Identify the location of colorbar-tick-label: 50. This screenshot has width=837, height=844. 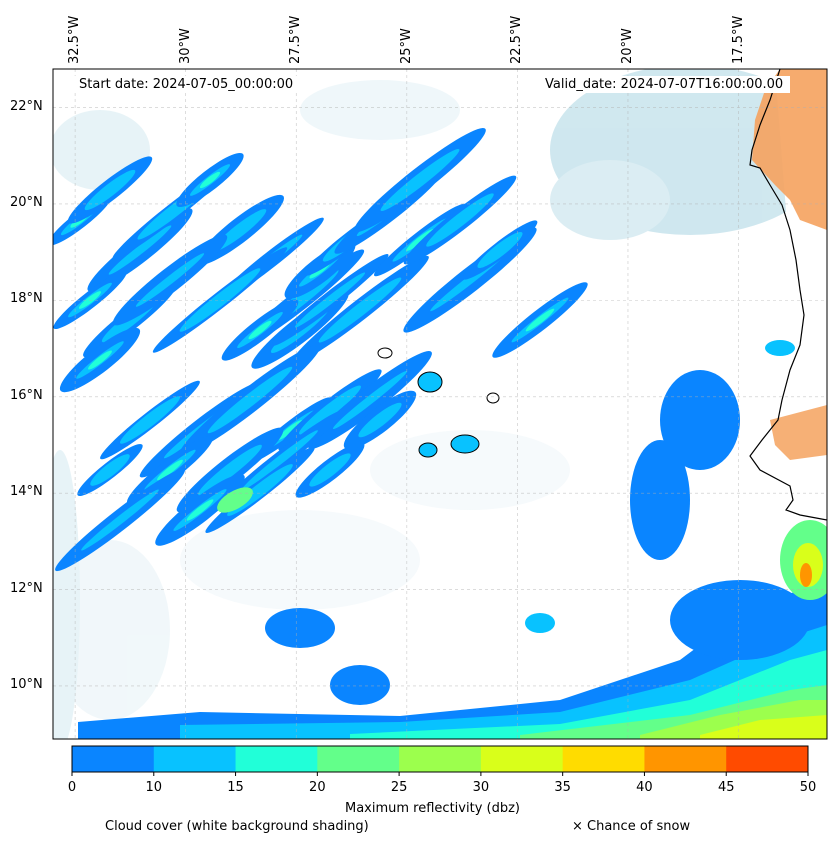
(808, 787).